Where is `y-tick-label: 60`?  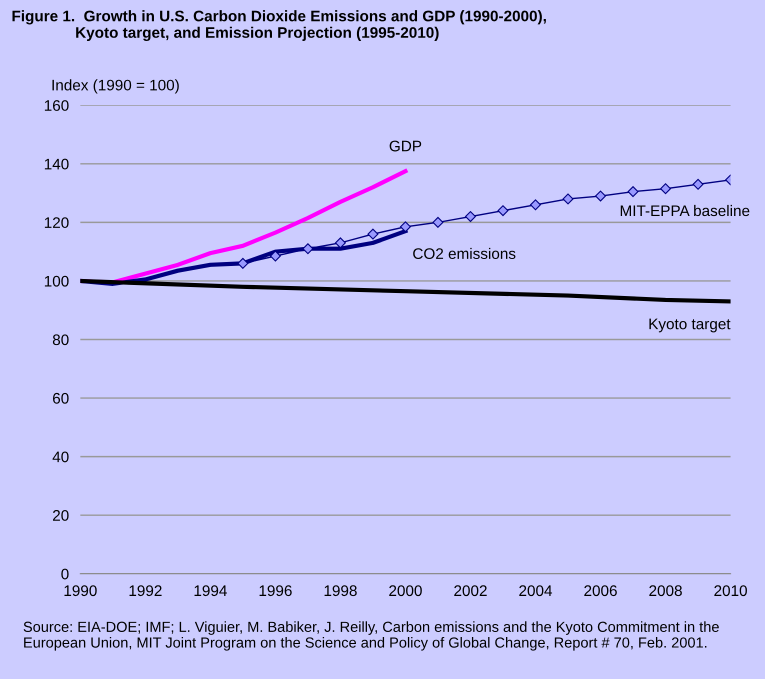 y-tick-label: 60 is located at coordinates (61, 398).